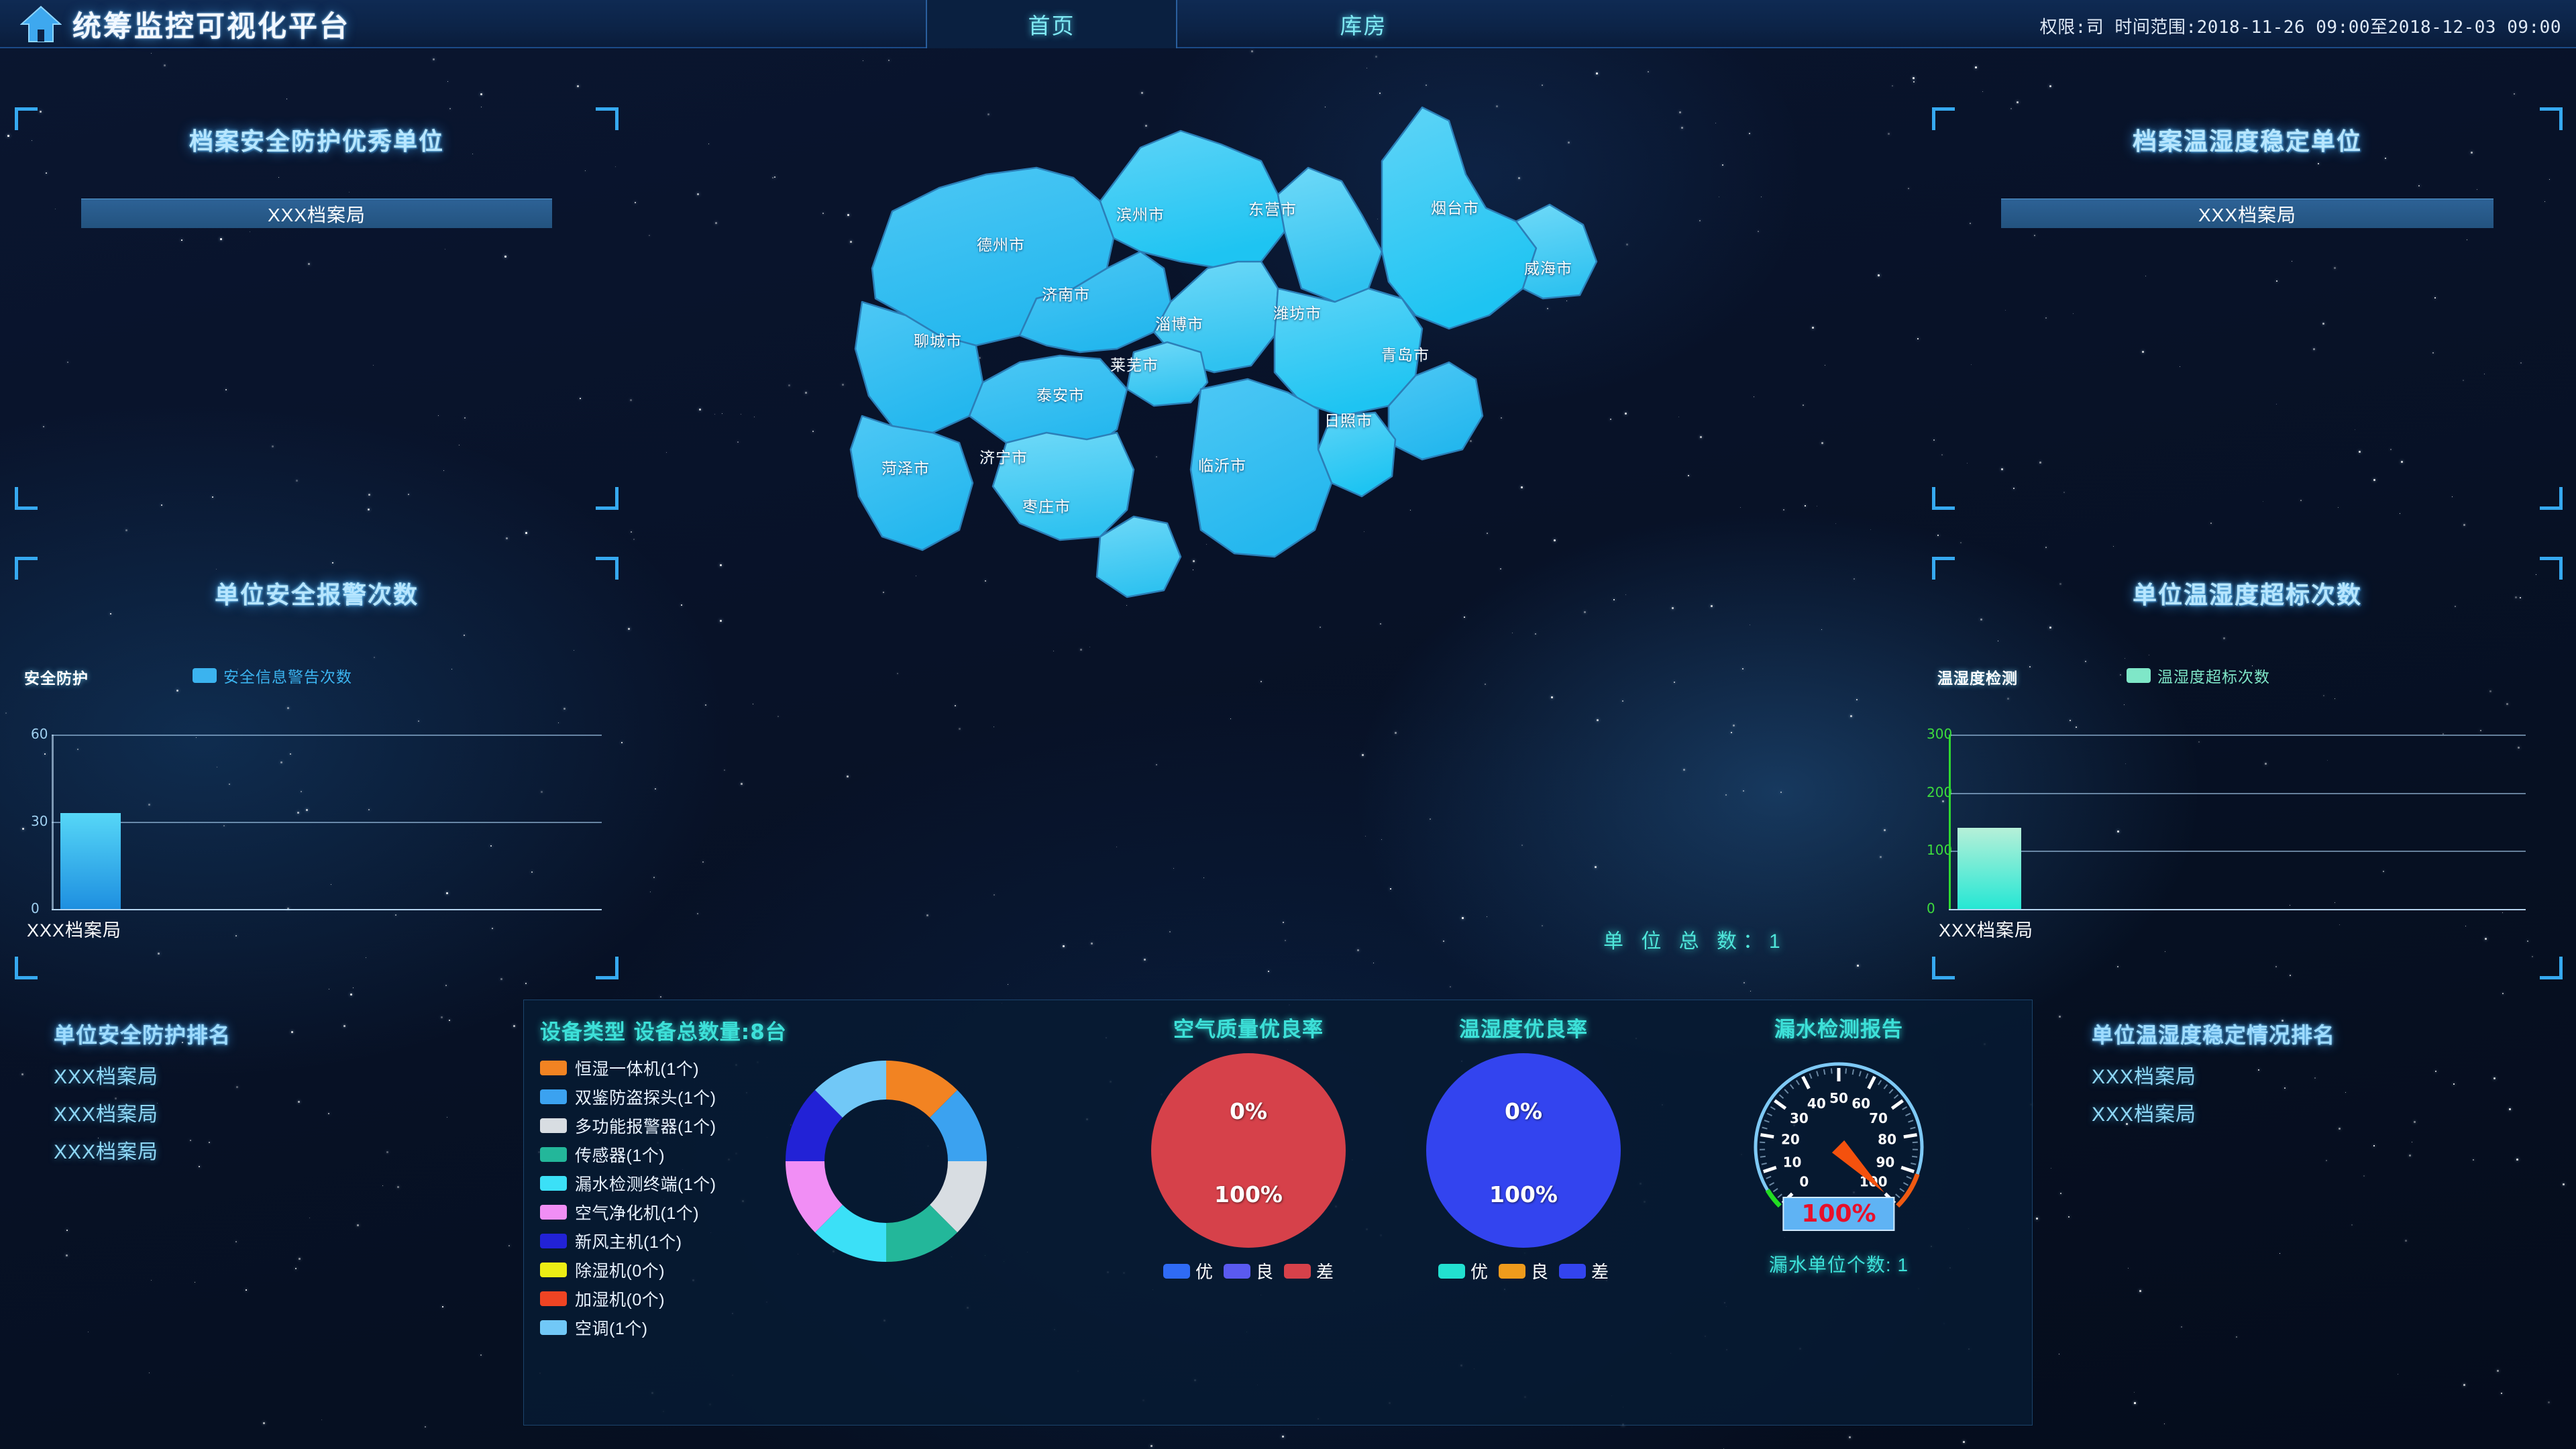 The width and height of the screenshot is (2576, 1449). Describe the element at coordinates (1179, 324) in the screenshot. I see `city-label: 淄博市` at that location.